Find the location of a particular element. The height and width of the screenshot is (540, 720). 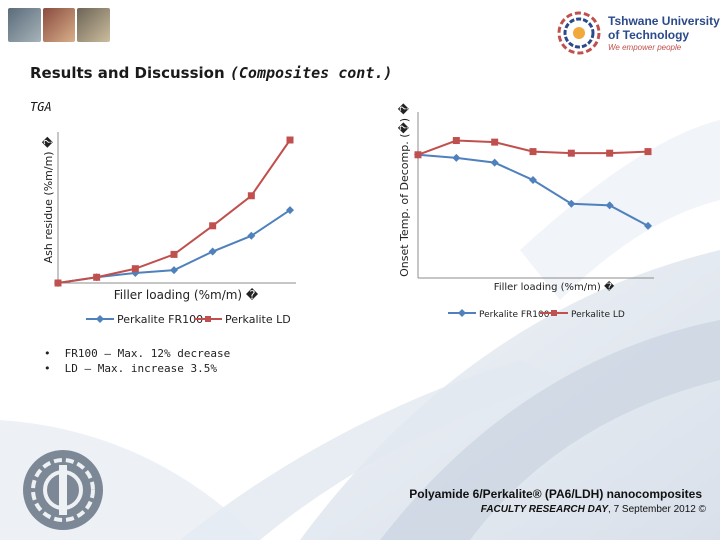

bullet-text: FR100 – Max. 12% decrease is located at coordinates (147, 353).